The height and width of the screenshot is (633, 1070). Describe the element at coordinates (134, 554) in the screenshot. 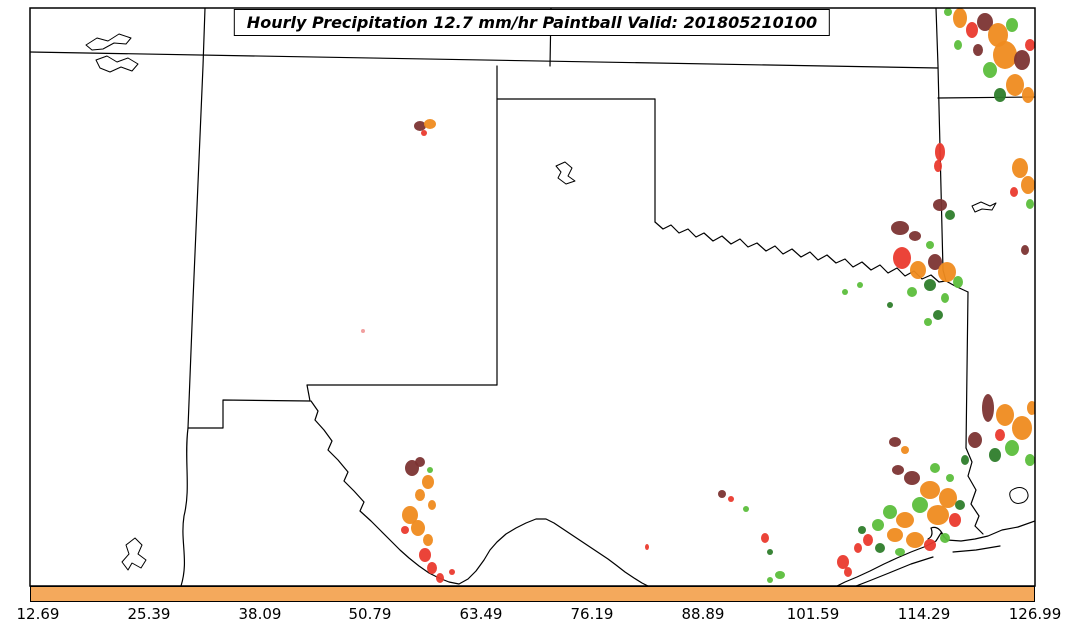

I see `lake-mexico` at that location.